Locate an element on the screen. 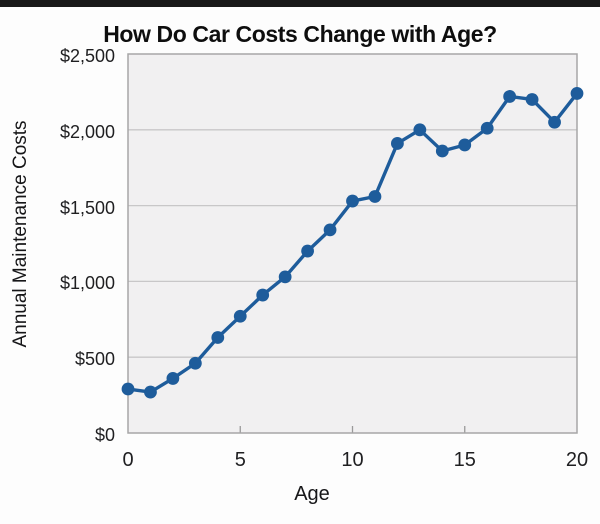 This screenshot has width=600, height=524. y-tick-label: $500 is located at coordinates (94, 359).